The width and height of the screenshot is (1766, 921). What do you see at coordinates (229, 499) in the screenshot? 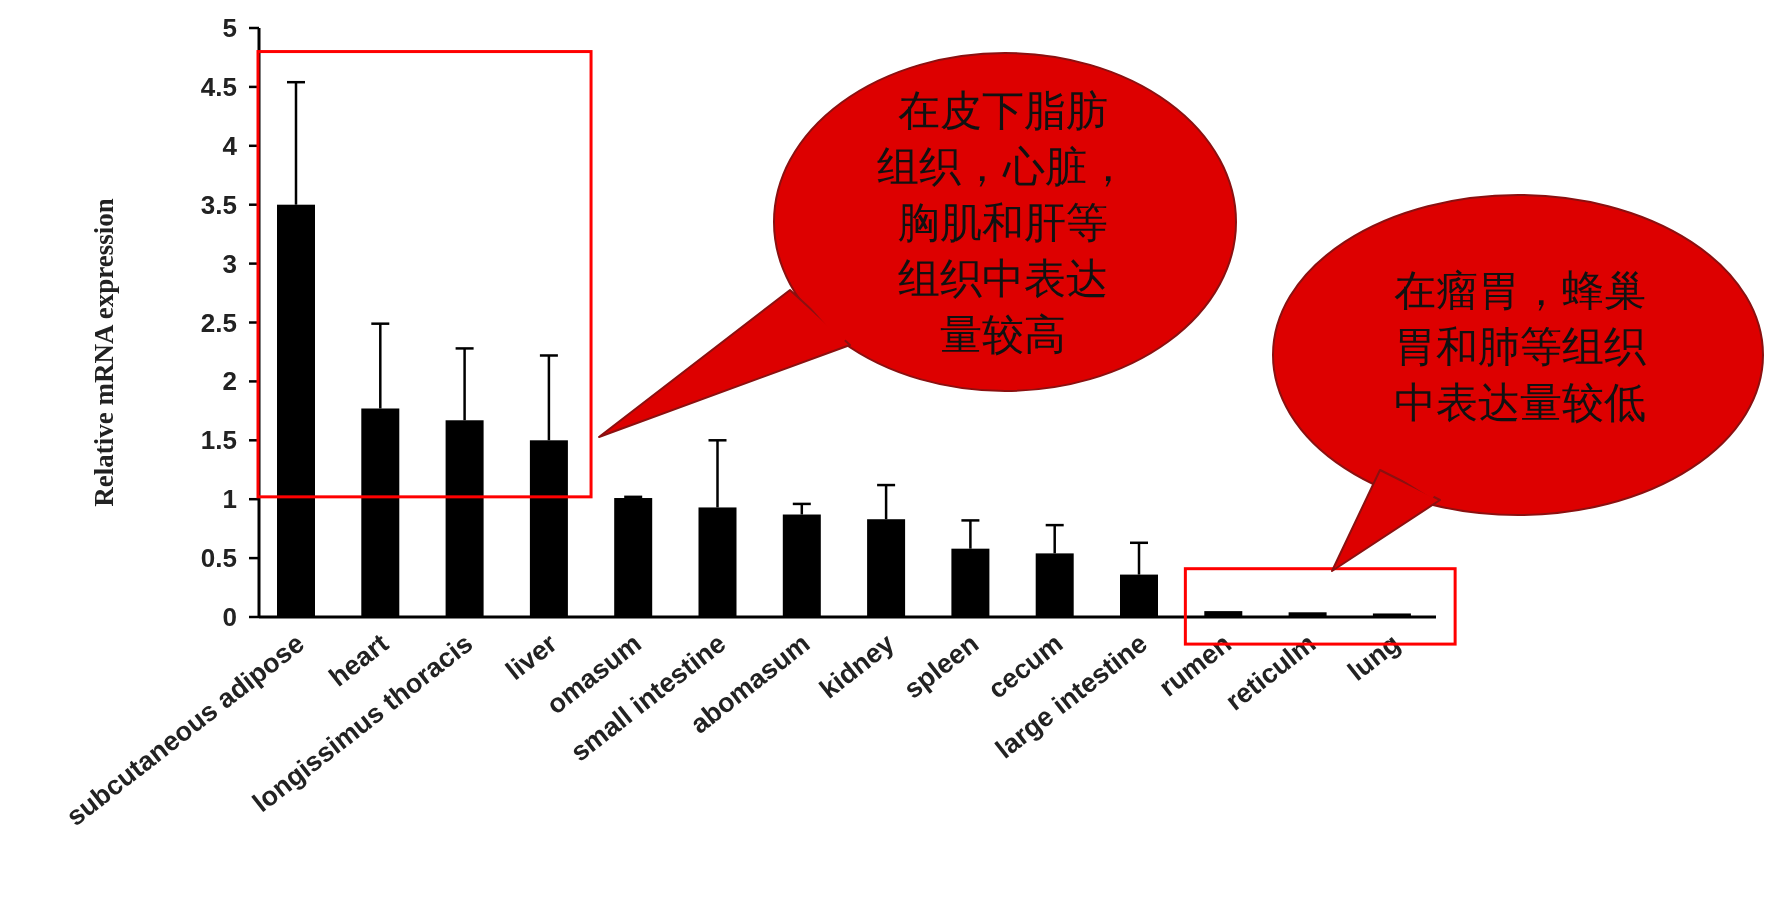
I see `y-tick-label: 1` at bounding box center [229, 499].